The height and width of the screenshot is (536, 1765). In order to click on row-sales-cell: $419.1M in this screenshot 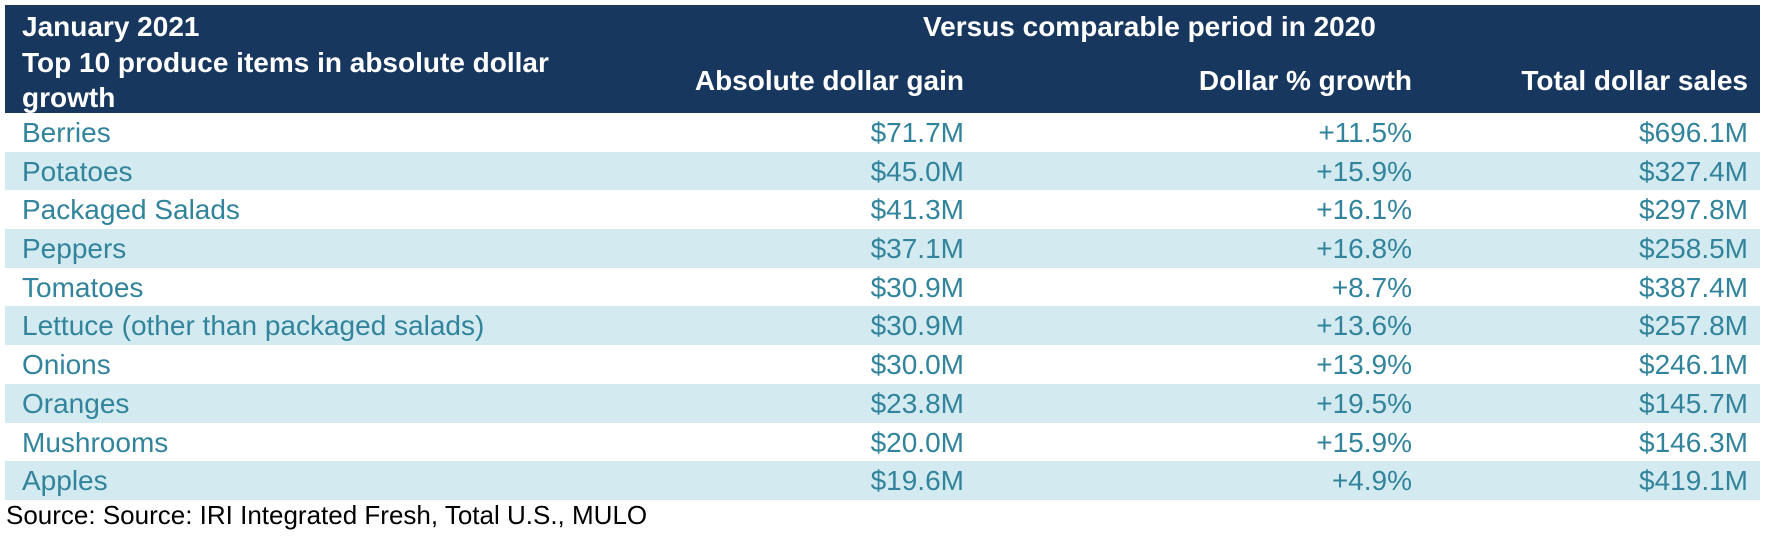, I will do `click(1693, 481)`.